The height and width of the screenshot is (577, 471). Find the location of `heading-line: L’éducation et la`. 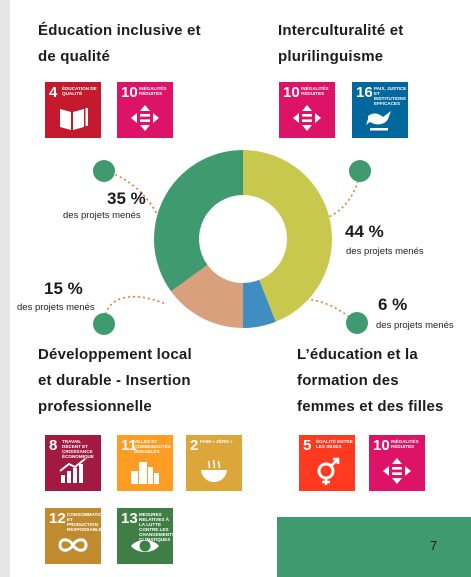

heading-line: L’éducation et la is located at coordinates (357, 354).